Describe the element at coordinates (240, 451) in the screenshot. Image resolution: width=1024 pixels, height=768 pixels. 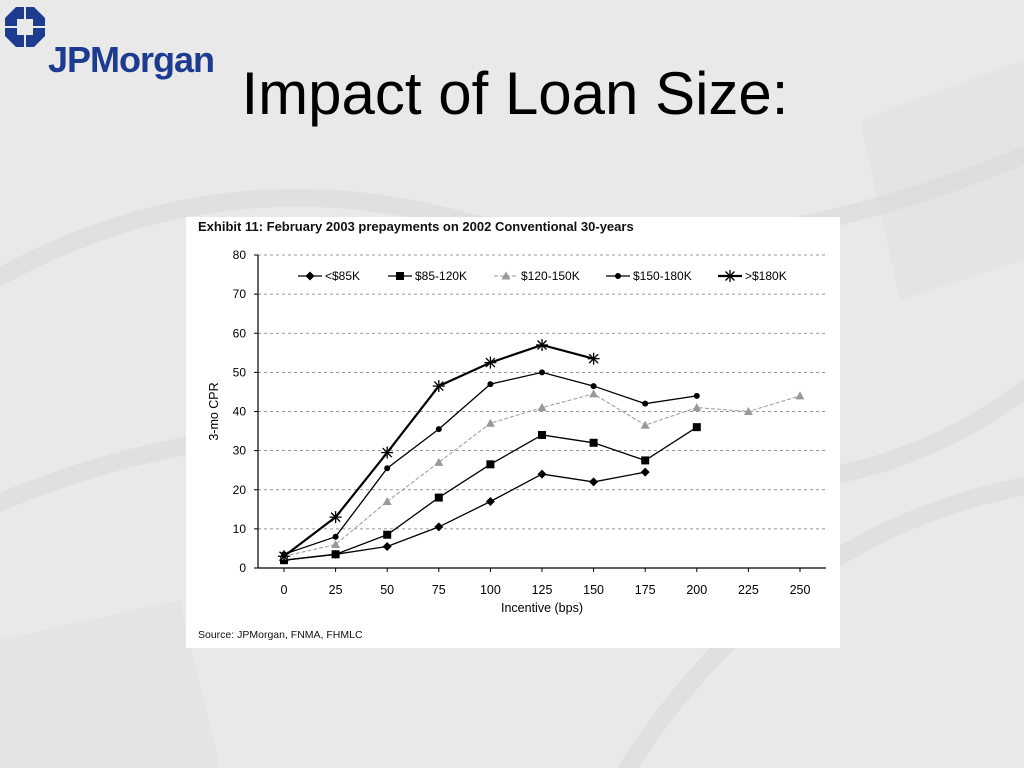
I see `y-tick-label: 30` at that location.